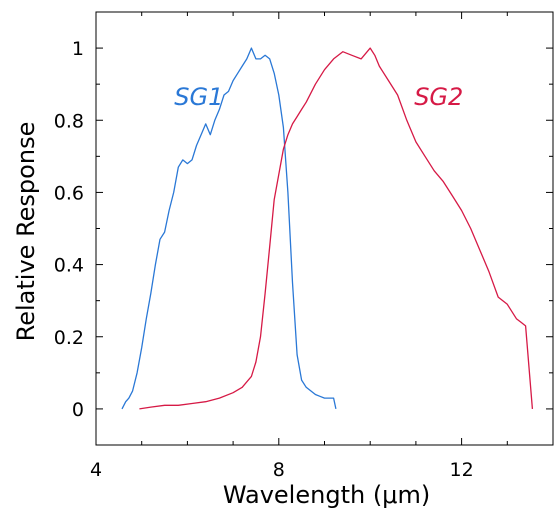 This screenshot has width=557, height=517. Describe the element at coordinates (69, 121) in the screenshot. I see `y-tick-label: 0.8` at that location.